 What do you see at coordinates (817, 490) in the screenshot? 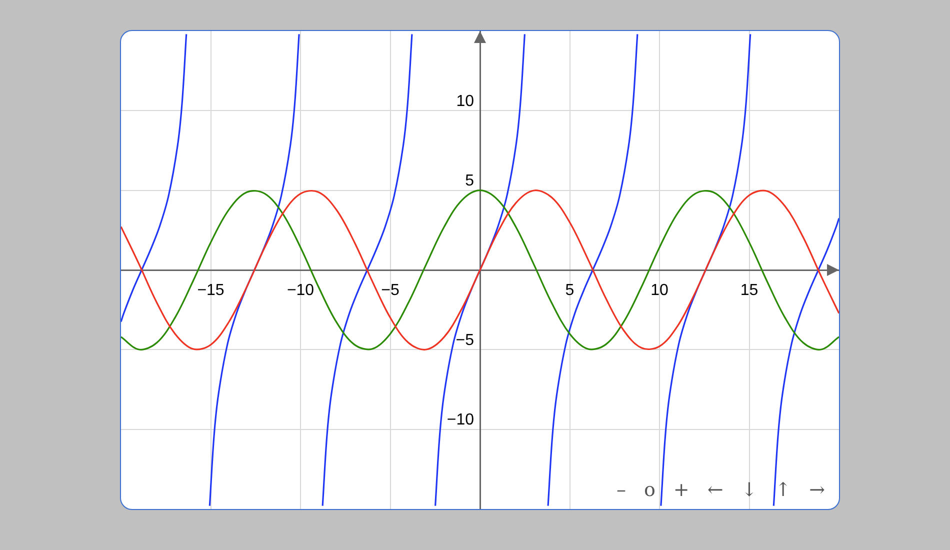
I see `annotation: →` at bounding box center [817, 490].